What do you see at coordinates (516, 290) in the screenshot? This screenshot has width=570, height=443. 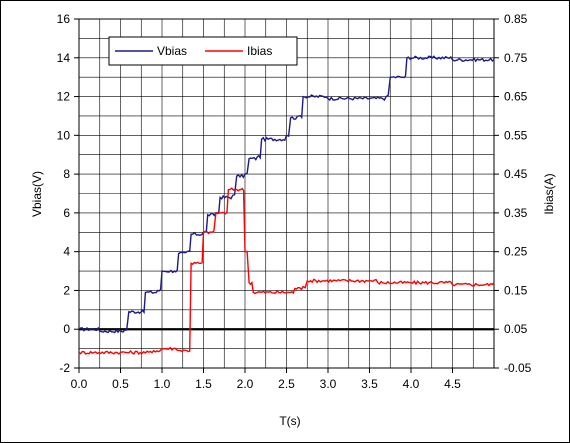 I see `y-right-tick-label: 0.15` at bounding box center [516, 290].